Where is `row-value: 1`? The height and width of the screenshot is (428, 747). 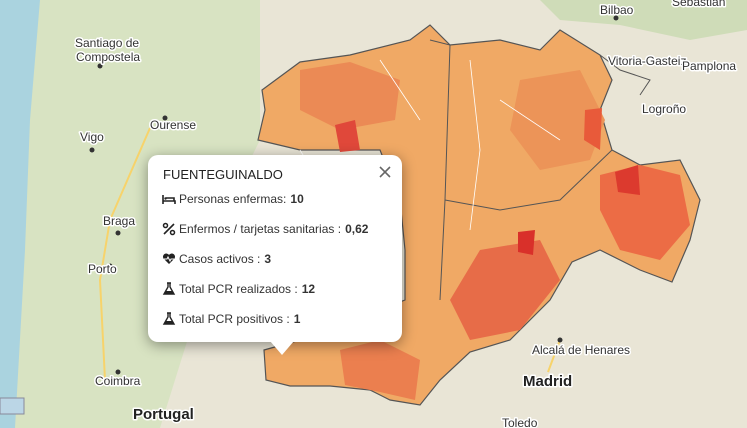 row-value: 1 is located at coordinates (297, 319).